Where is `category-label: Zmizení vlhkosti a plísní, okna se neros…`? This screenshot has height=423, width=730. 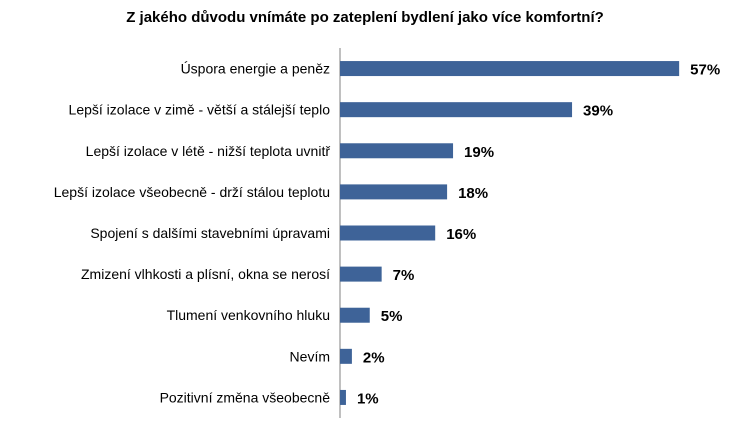
category-label: Zmizení vlhkosti a plísní, okna se neros… is located at coordinates (205, 274).